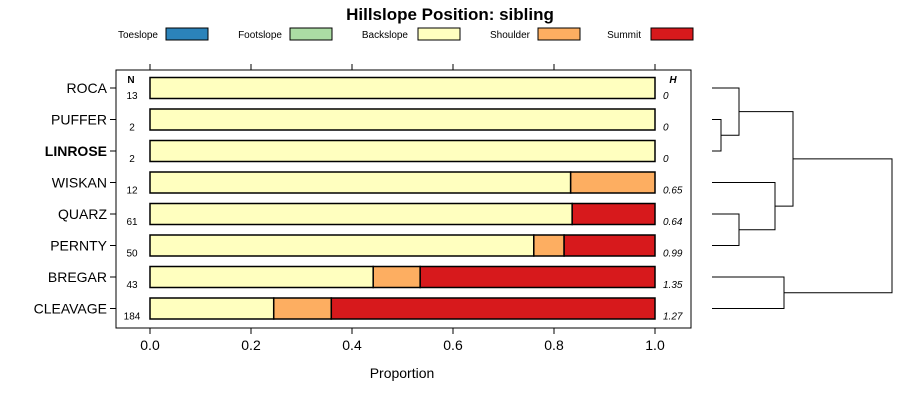 The height and width of the screenshot is (400, 900). Describe the element at coordinates (402, 151) in the screenshot. I see `bar-segment-linrose-backslope` at that location.